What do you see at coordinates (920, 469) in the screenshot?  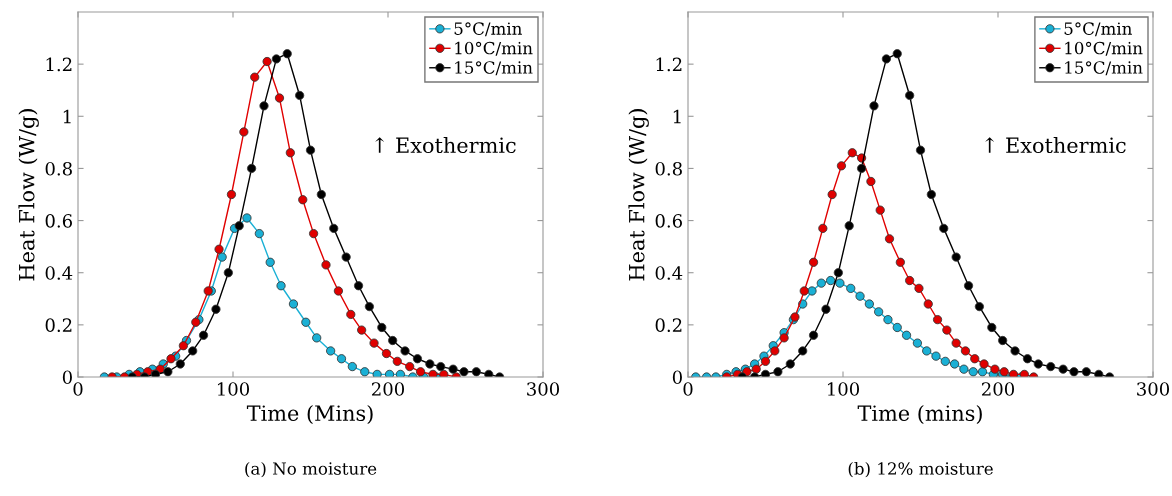 I see `text: (b) 12% moisture` at bounding box center [920, 469].